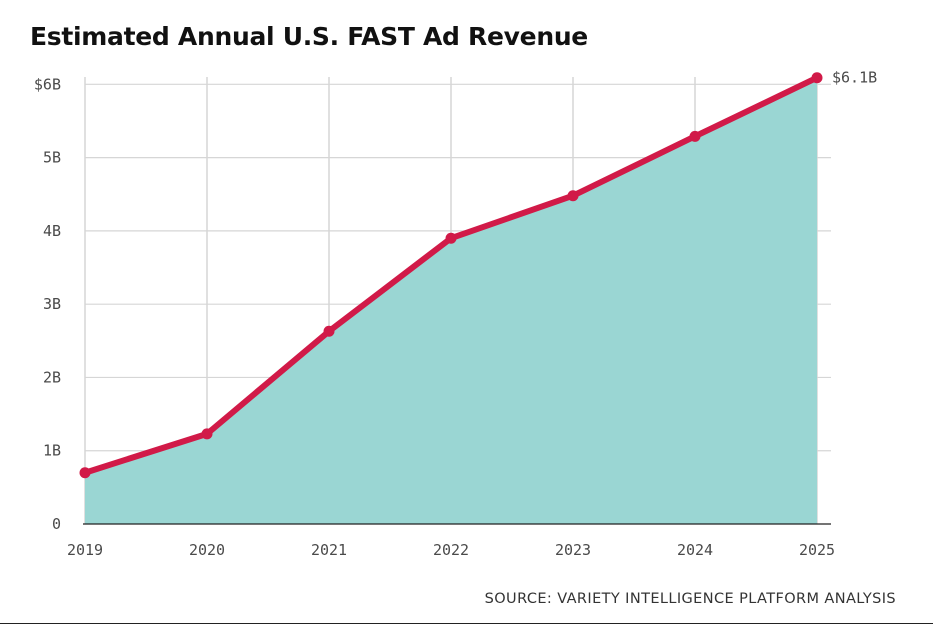  I want to click on y-tick-label: 4B, so click(52, 231).